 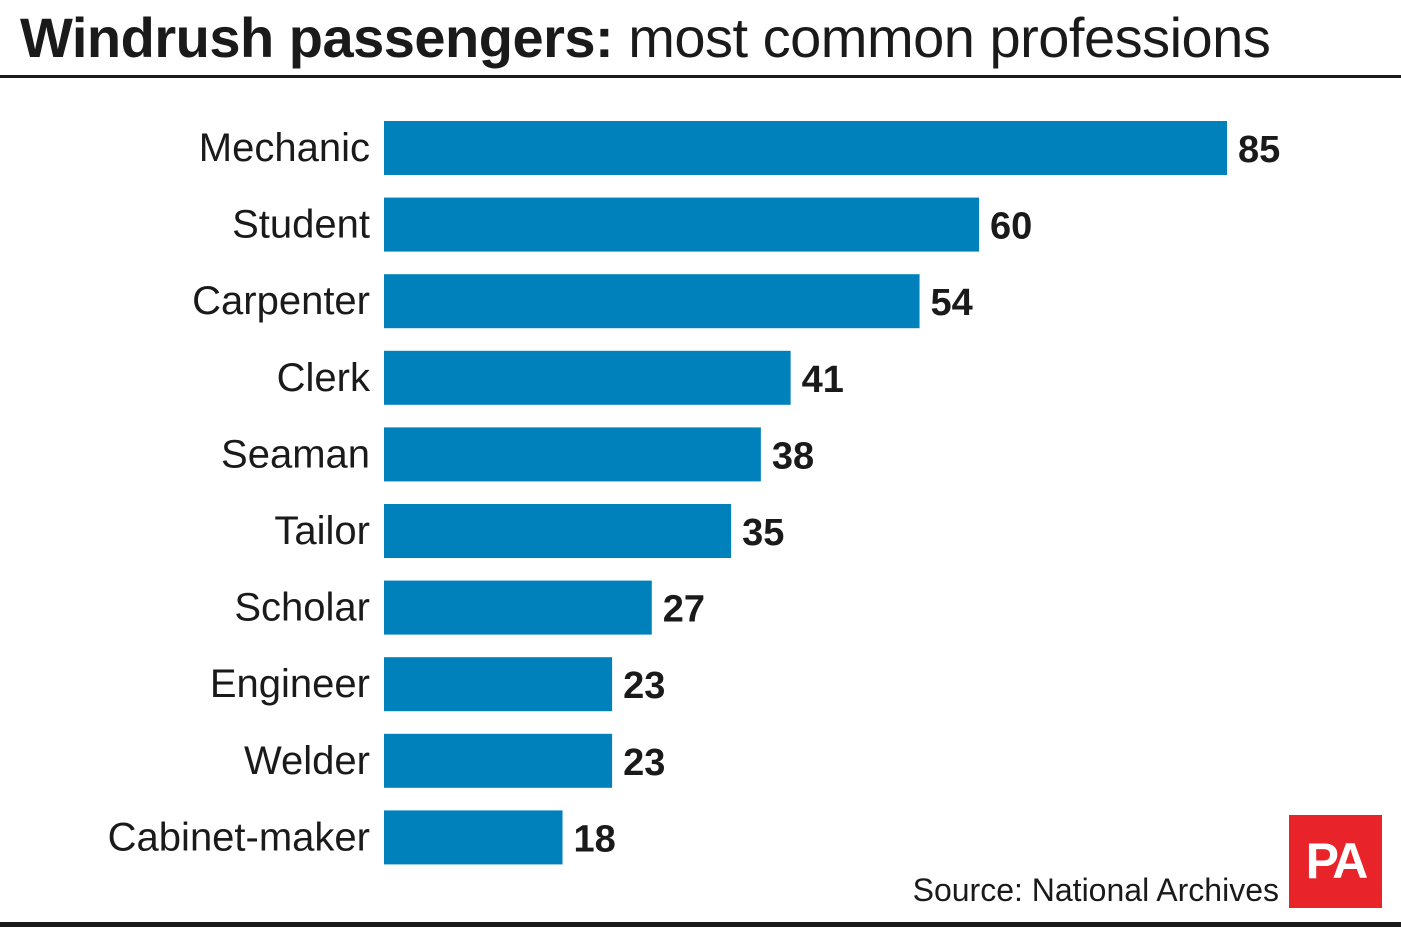 What do you see at coordinates (239, 837) in the screenshot?
I see `category-label: Cabinet-maker` at bounding box center [239, 837].